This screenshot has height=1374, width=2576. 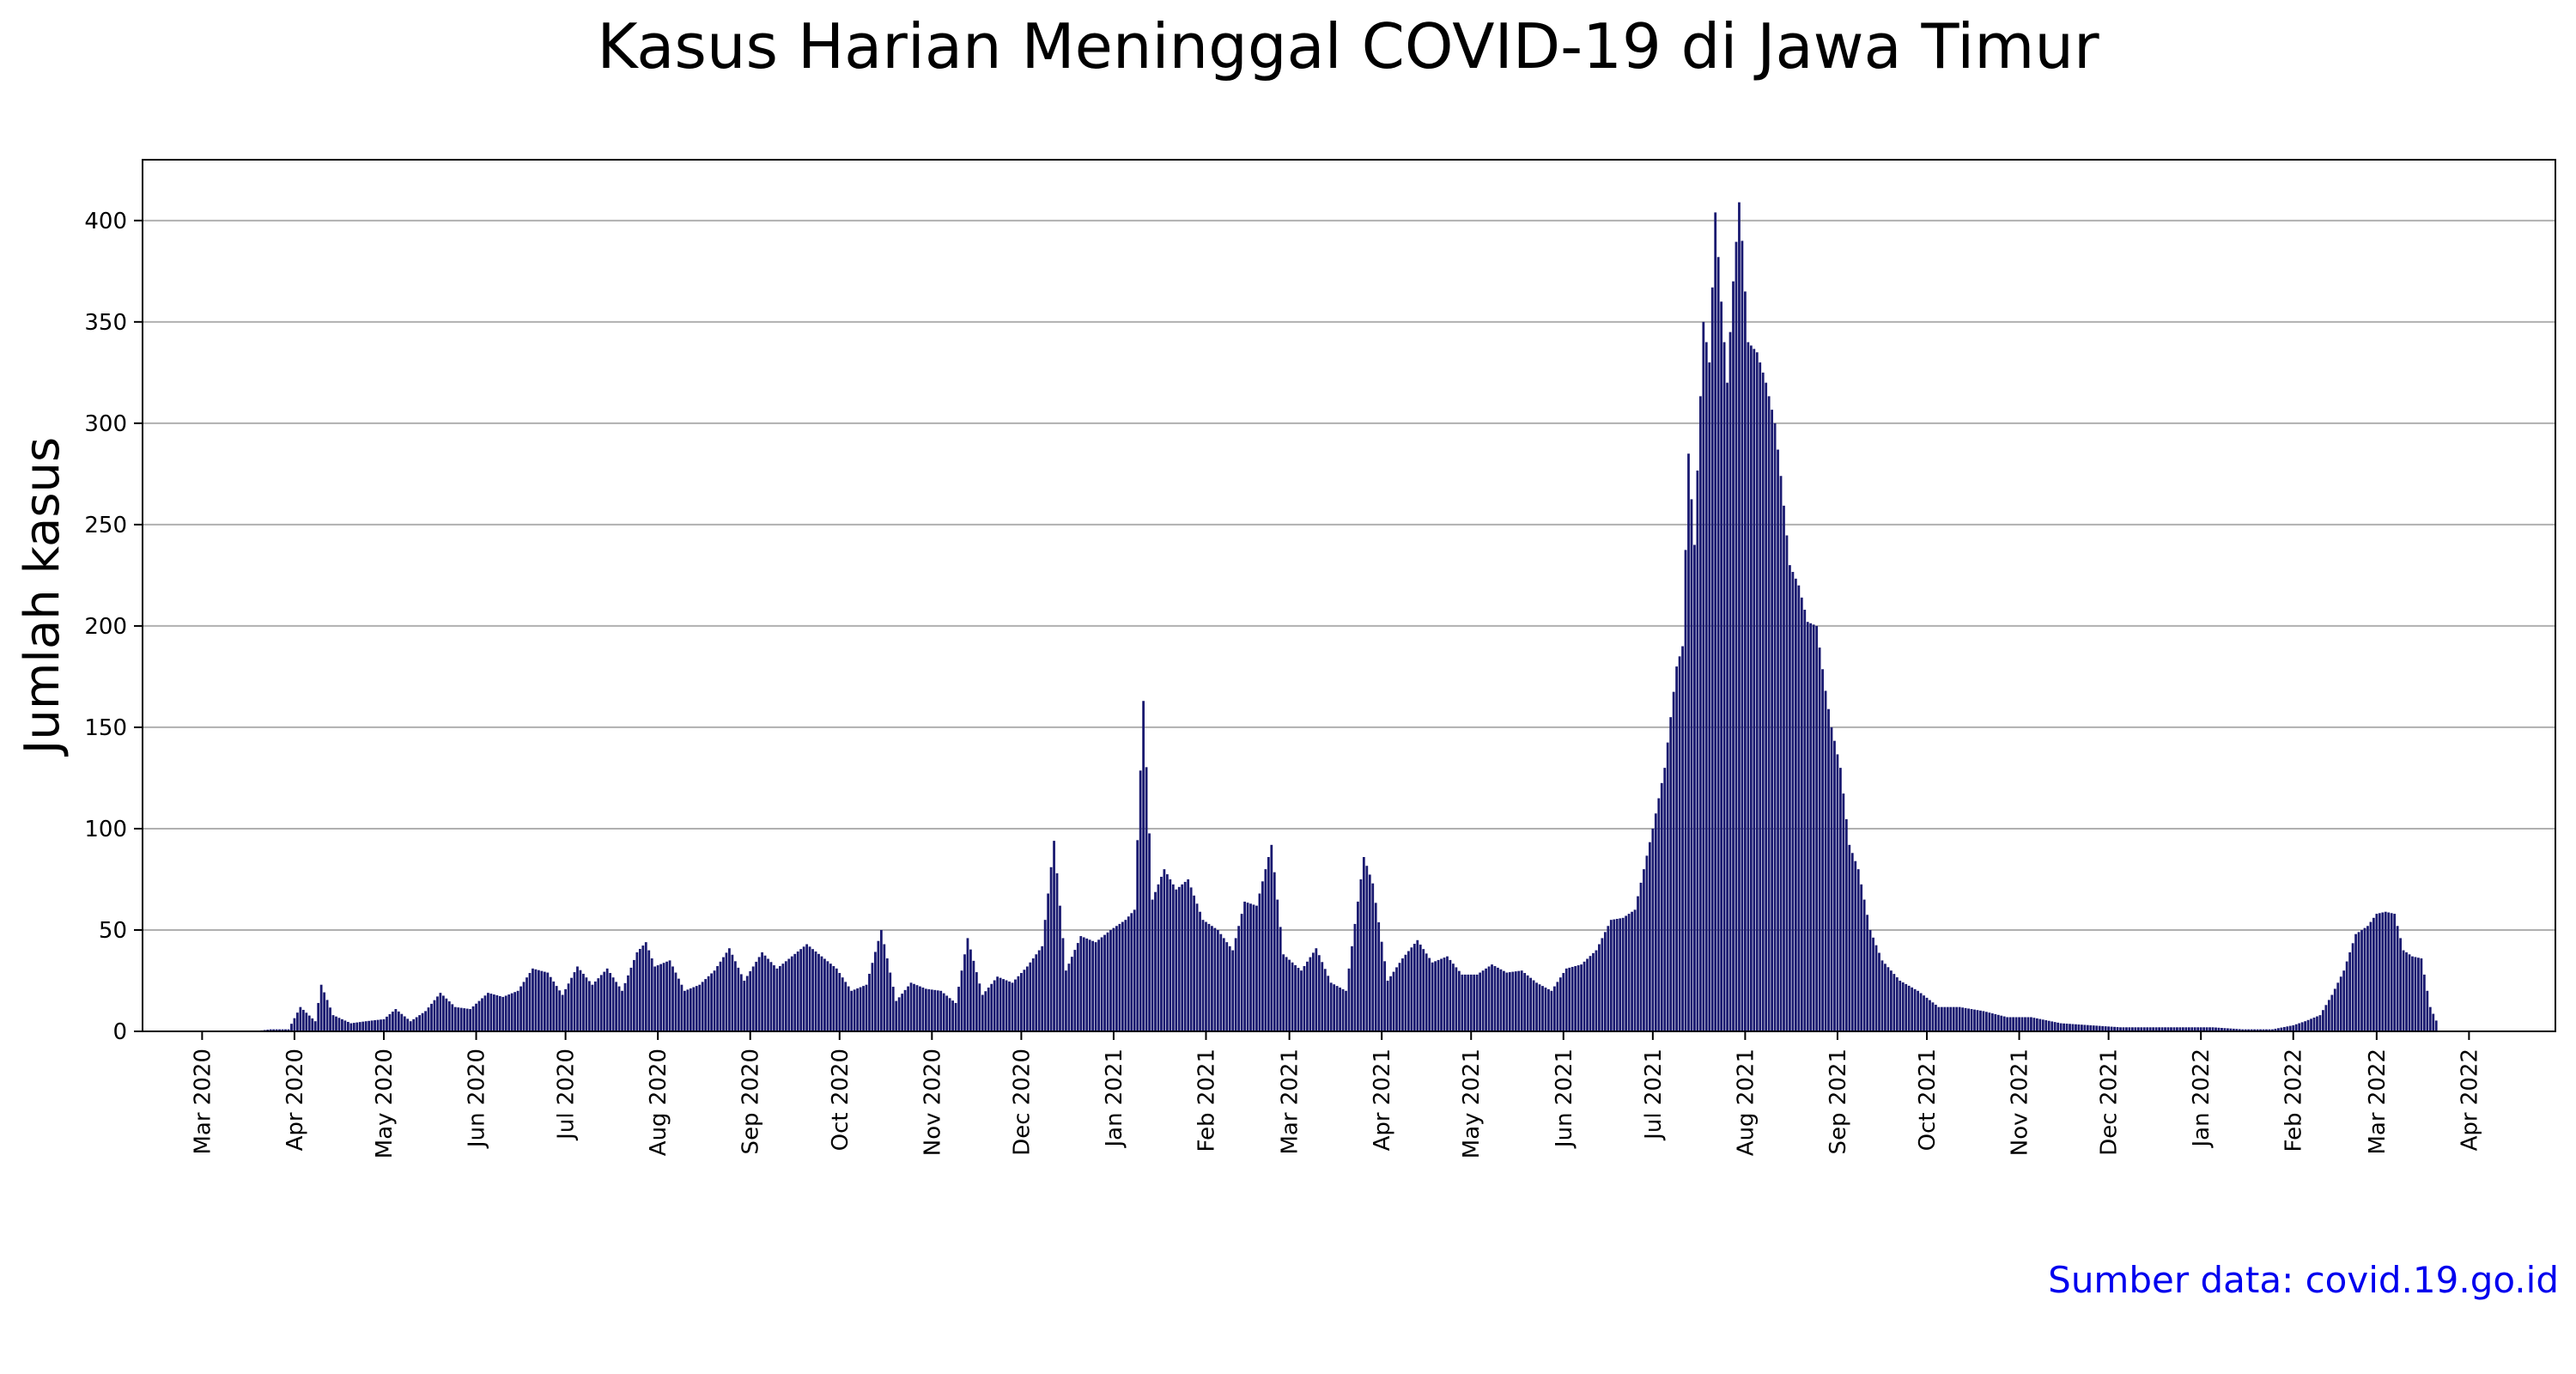 What do you see at coordinates (751, 1101) in the screenshot?
I see `x-tick-label: Sep 2020` at bounding box center [751, 1101].